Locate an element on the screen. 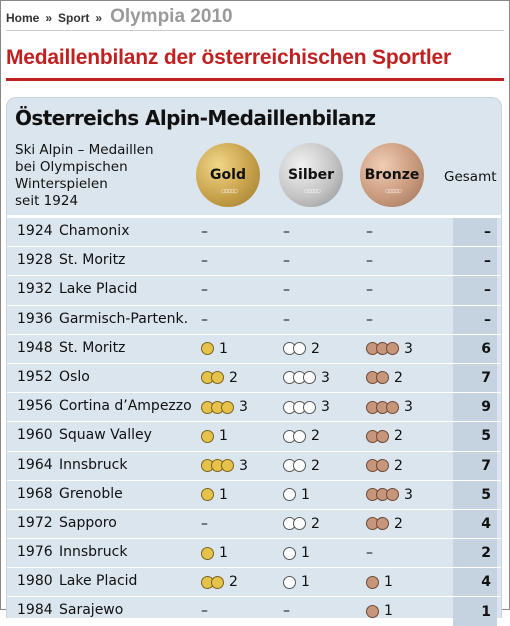 Image resolution: width=510 pixels, height=626 pixels. gold-count-cell: 2 is located at coordinates (219, 378).